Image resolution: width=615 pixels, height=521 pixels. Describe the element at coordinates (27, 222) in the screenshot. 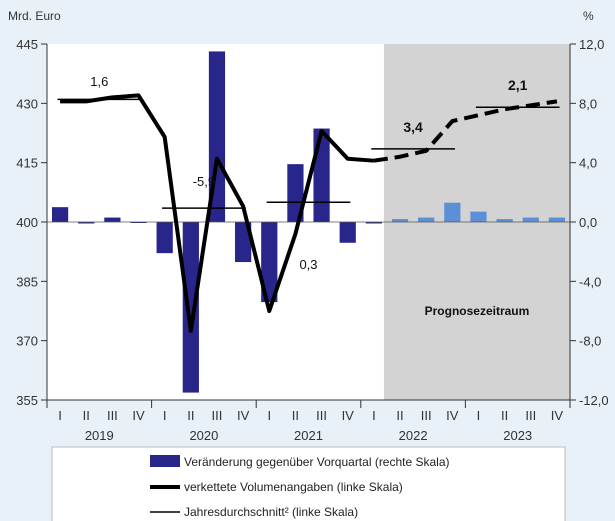

I see `left-tick-label: 400` at that location.